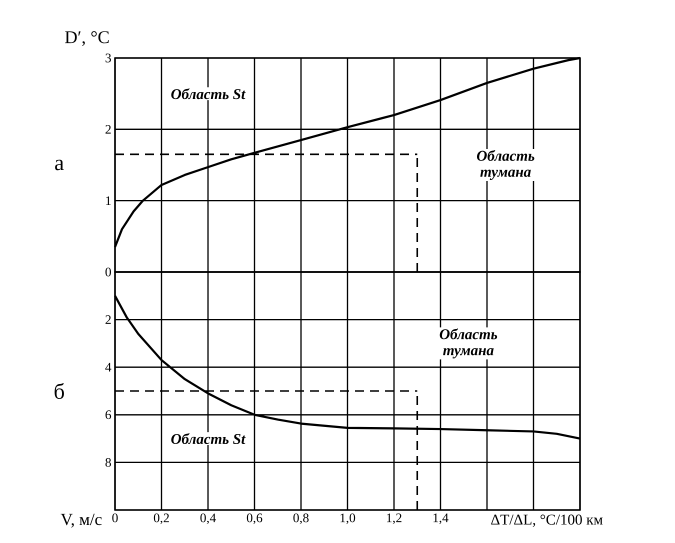 This screenshot has height=543, width=675. What do you see at coordinates (81, 521) in the screenshot?
I see `y-axis-title: V, м/с` at bounding box center [81, 521].